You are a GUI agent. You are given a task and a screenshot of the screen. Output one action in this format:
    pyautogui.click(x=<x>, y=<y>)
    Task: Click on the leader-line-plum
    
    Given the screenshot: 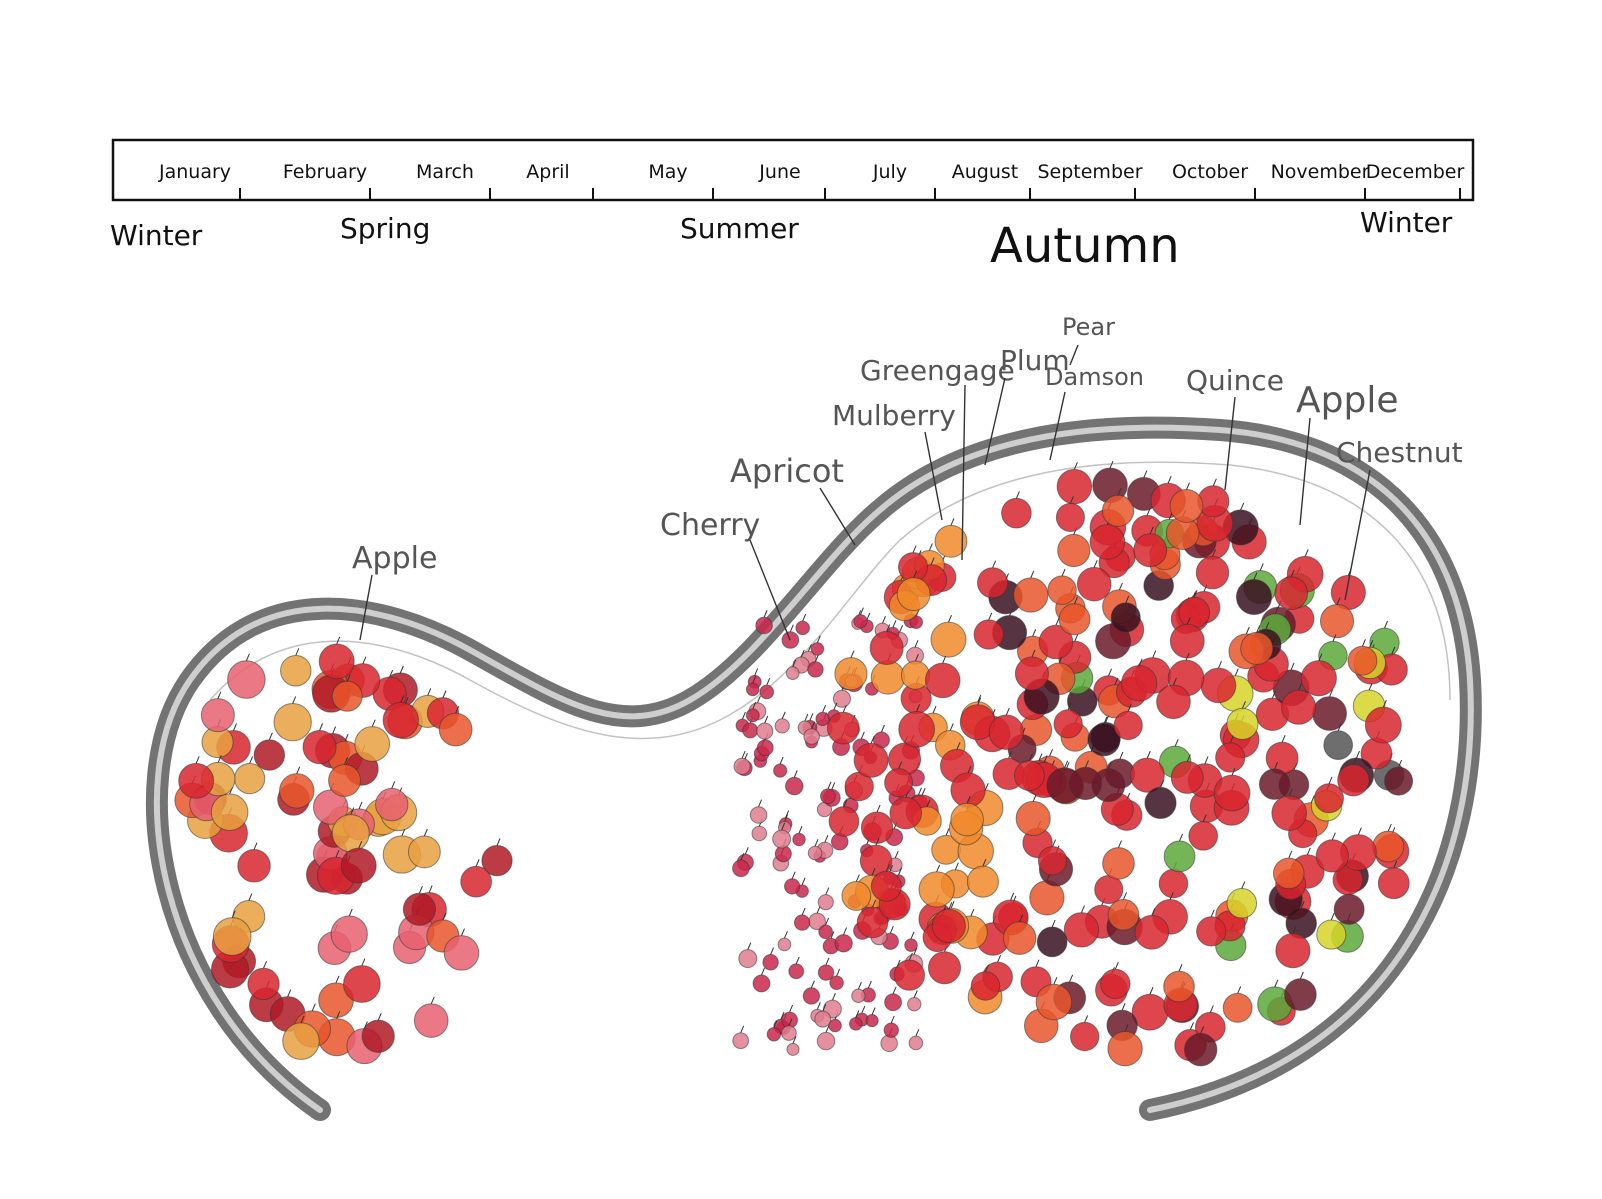 What is the action you would take?
    pyautogui.click(x=995, y=421)
    